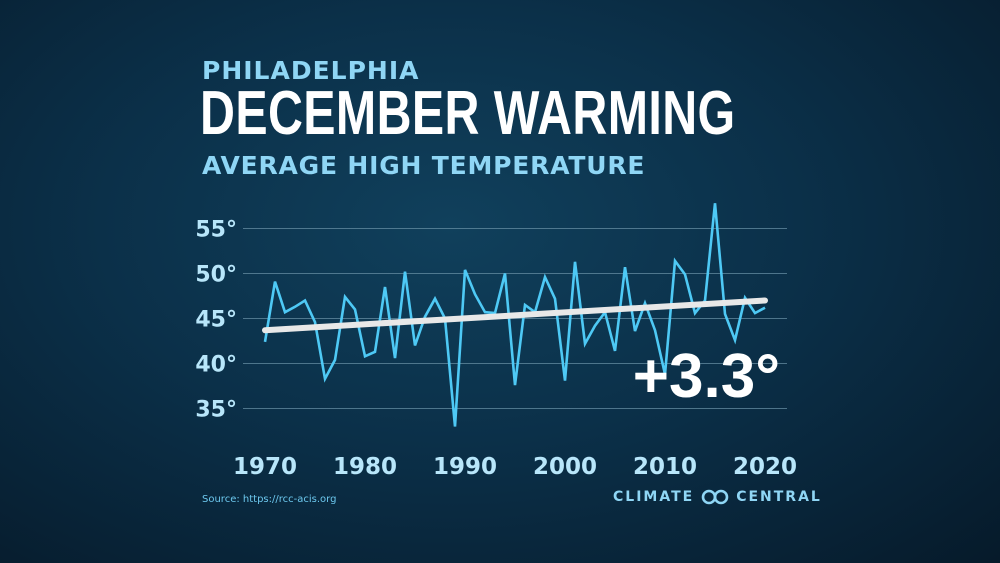  I want to click on x-tick-label: 1990, so click(465, 467).